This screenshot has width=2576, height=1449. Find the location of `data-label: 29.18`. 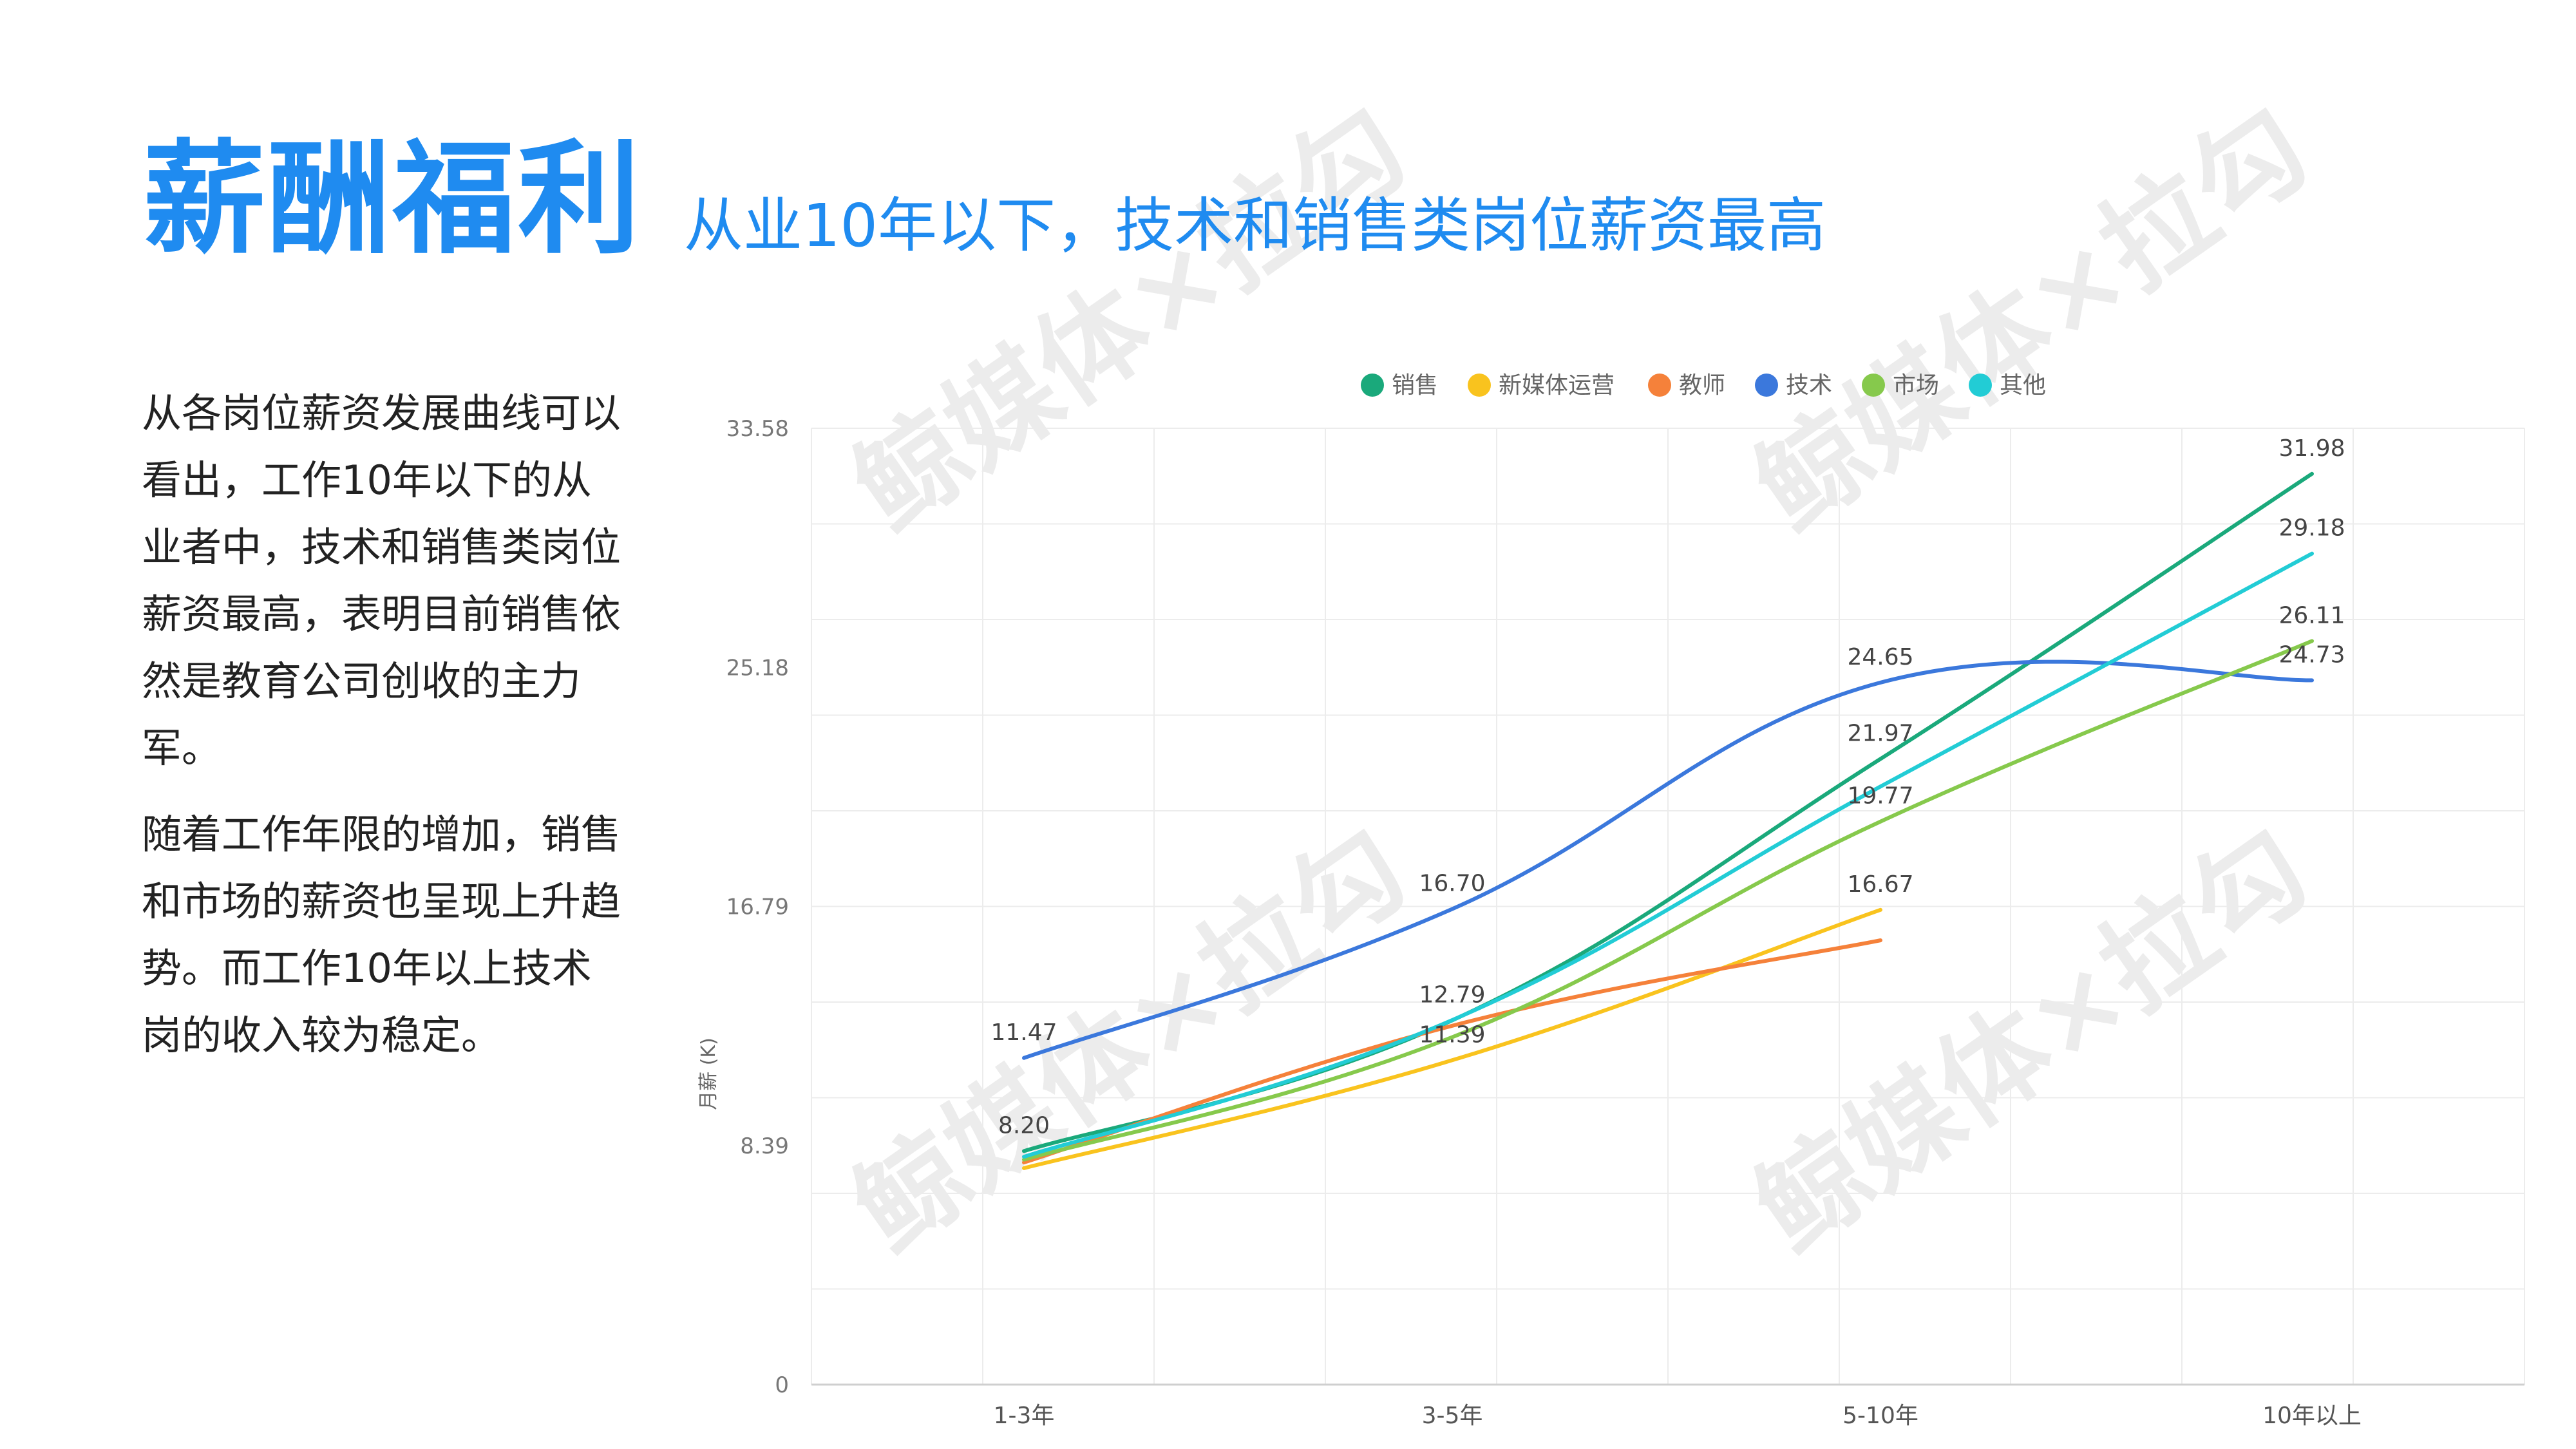

data-label: 29.18 is located at coordinates (2311, 528).